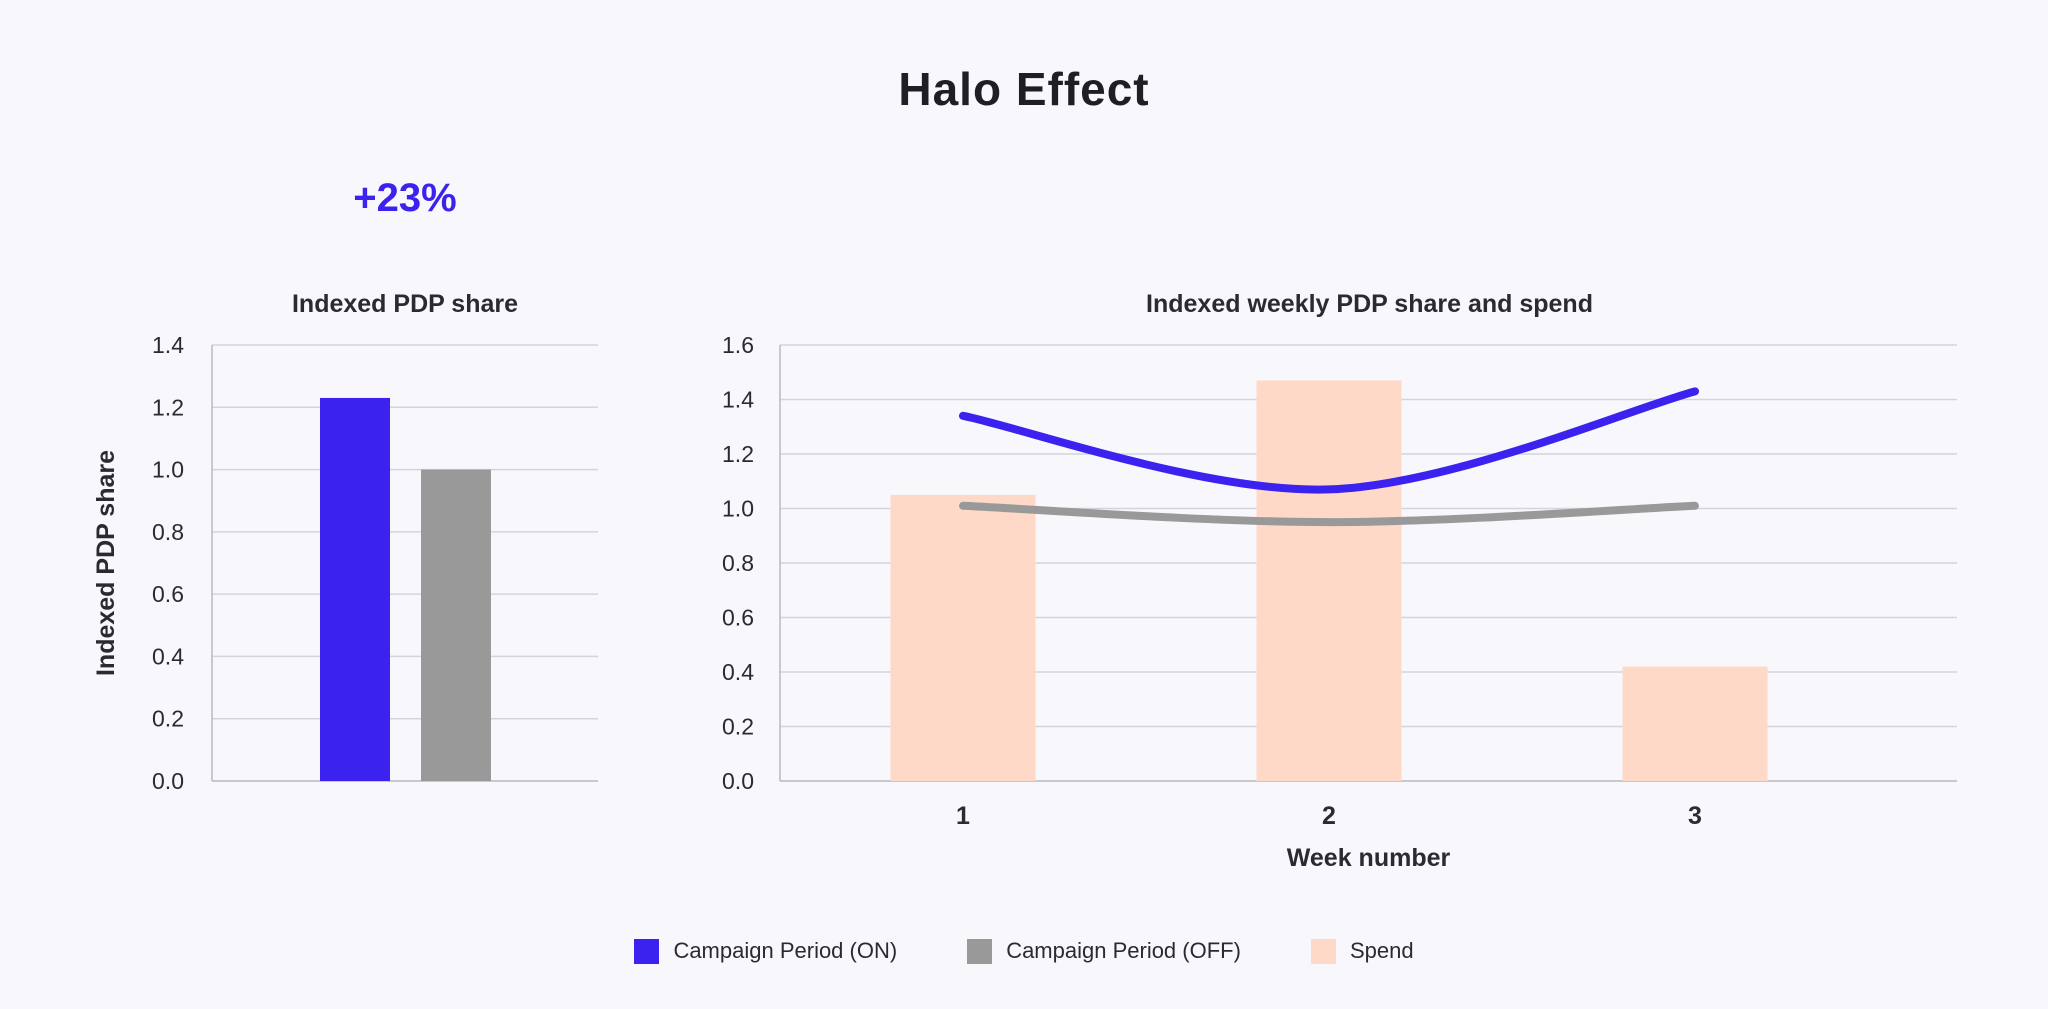  What do you see at coordinates (1381, 950) in the screenshot?
I see `legend-label-spend: Spend` at bounding box center [1381, 950].